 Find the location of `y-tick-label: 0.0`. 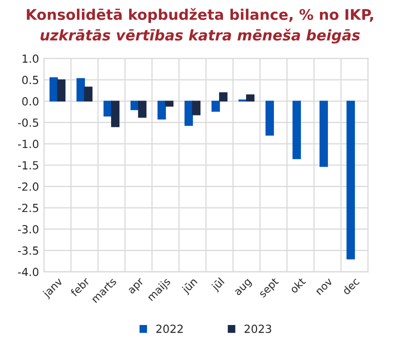

y-tick-label: 0.0 is located at coordinates (30, 101).